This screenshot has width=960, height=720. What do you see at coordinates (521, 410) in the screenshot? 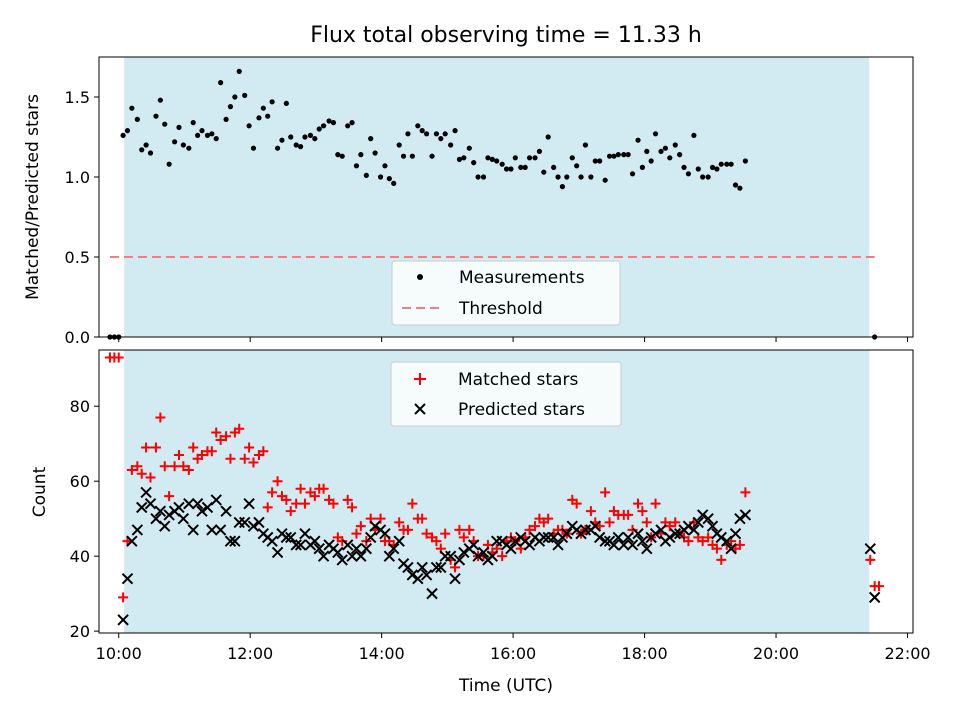
I see `legend-label-predicted: Predicted stars` at bounding box center [521, 410].